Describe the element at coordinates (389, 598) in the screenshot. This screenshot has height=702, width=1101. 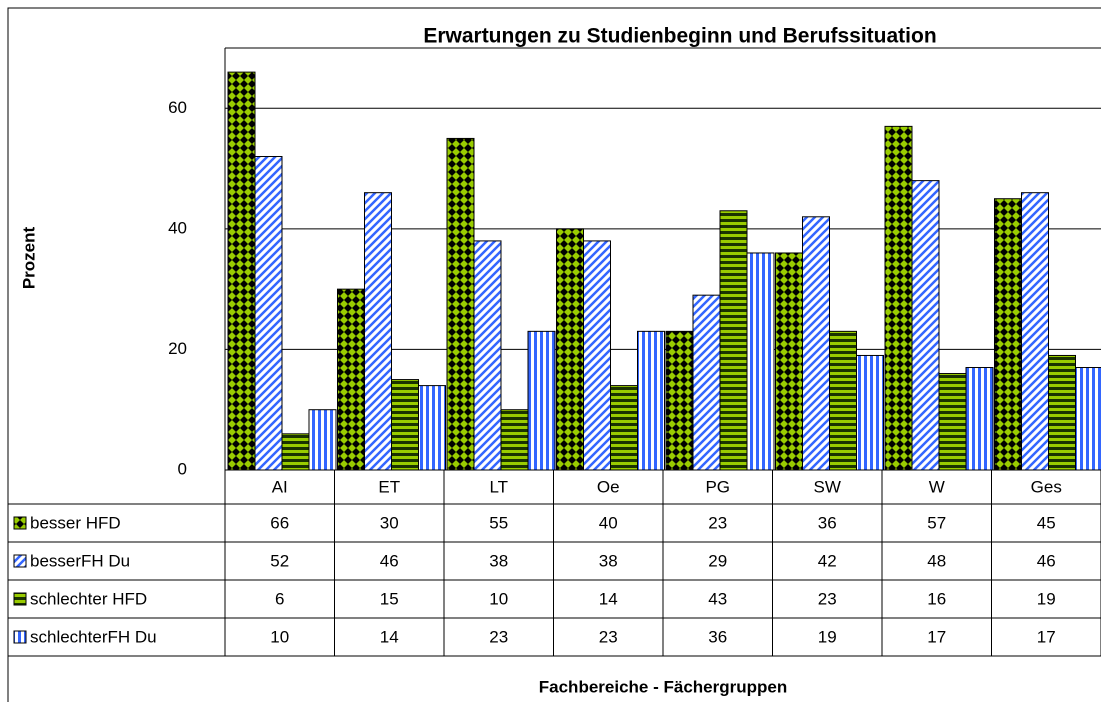
I see `table-value: 15` at that location.